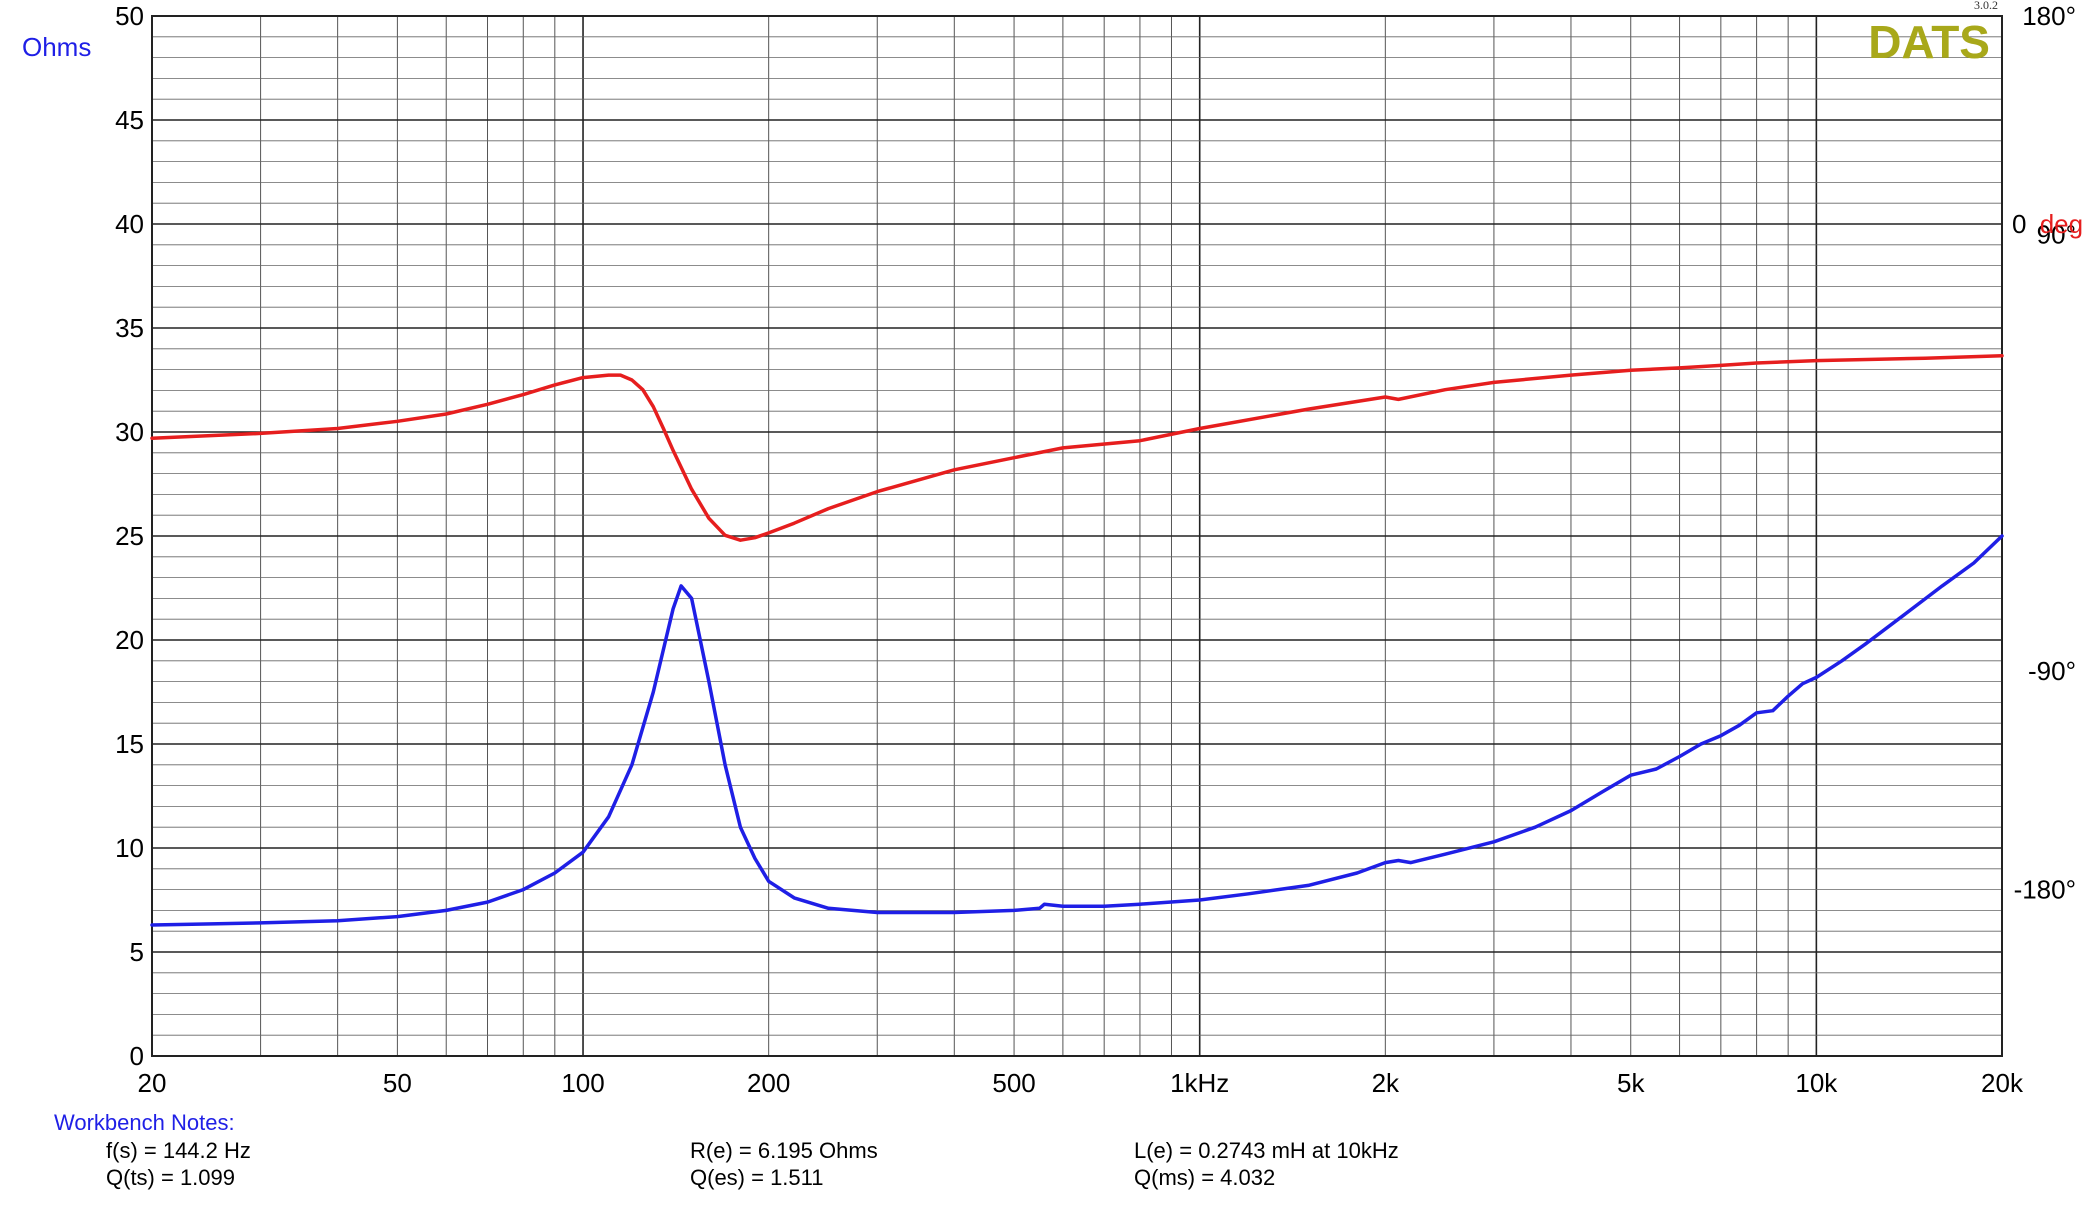  Describe the element at coordinates (129, 120) in the screenshot. I see `y-tick-label: 45` at that location.